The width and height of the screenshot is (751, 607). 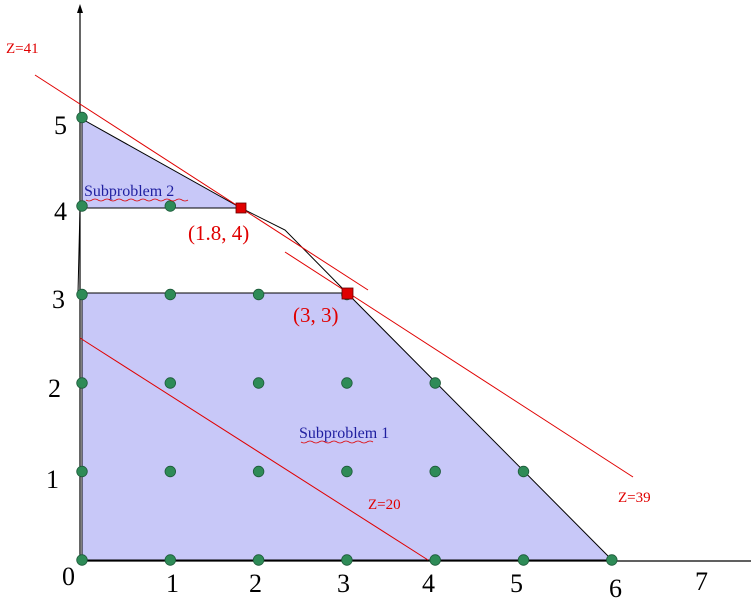 I want to click on y-tick-3: 3, so click(x=58, y=299).